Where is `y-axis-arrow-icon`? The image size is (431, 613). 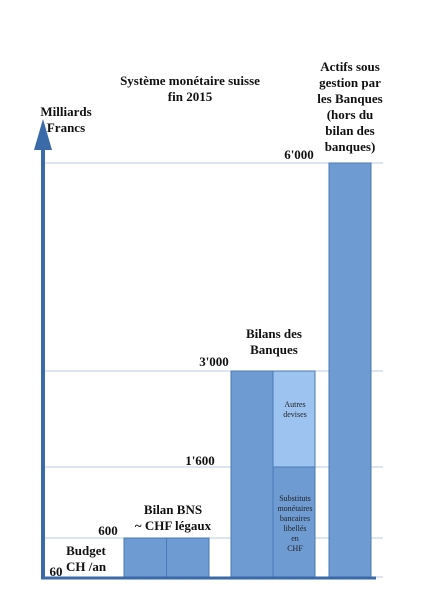 y-axis-arrow-icon is located at coordinates (43, 134).